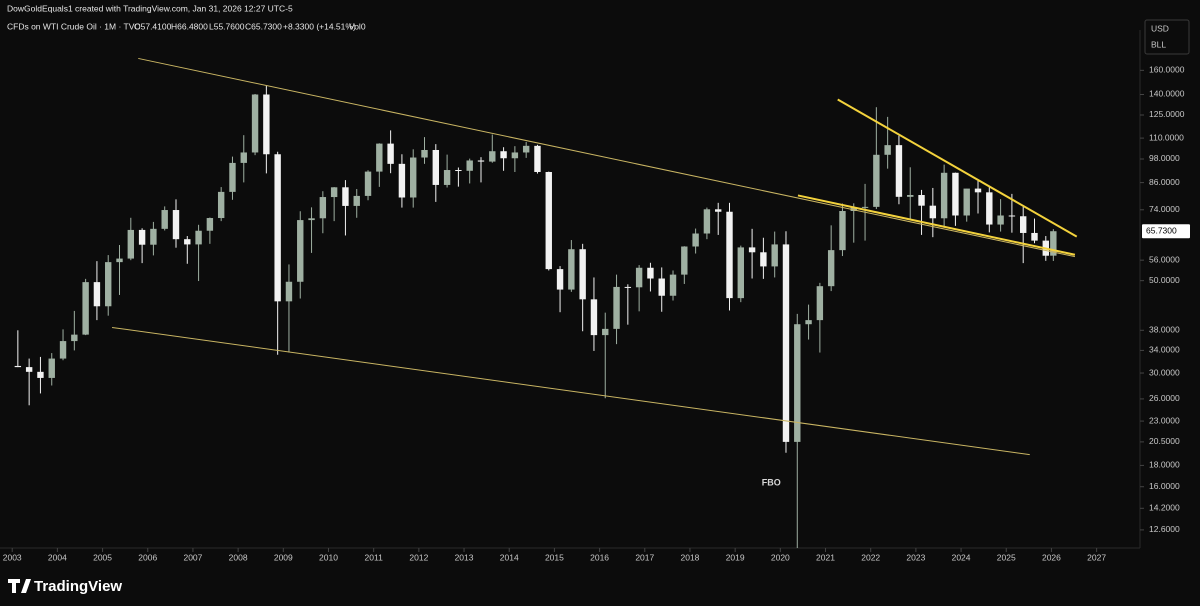 The width and height of the screenshot is (1200, 606). Describe the element at coordinates (780, 557) in the screenshot. I see `x-tick-label: 2020` at that location.